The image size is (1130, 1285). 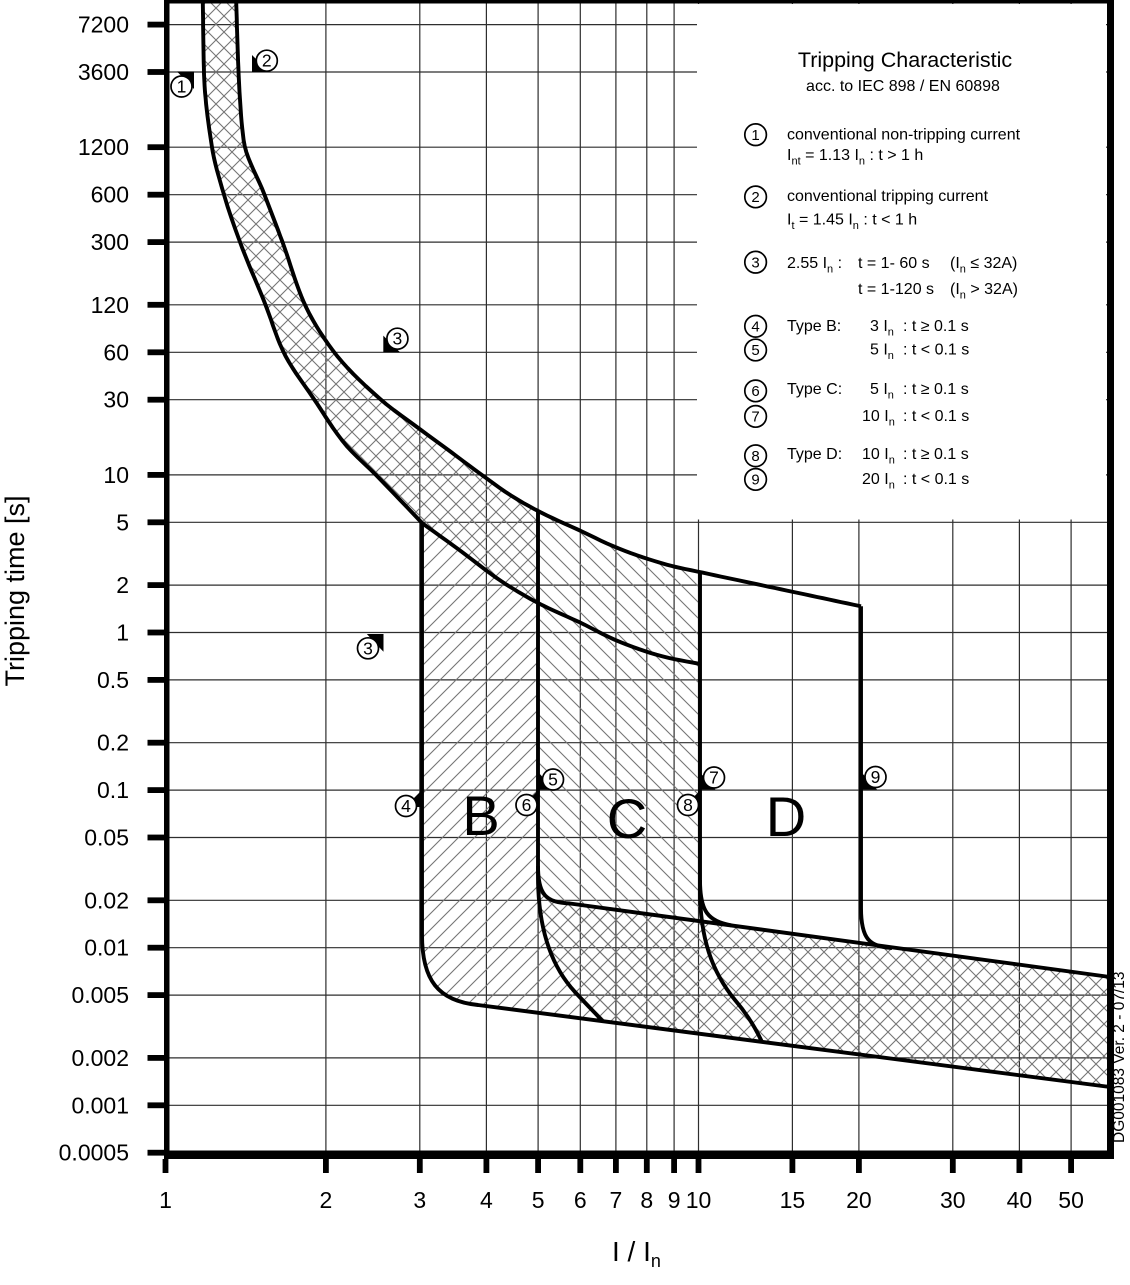 I want to click on svg-text: 0.05, so click(x=106, y=838).